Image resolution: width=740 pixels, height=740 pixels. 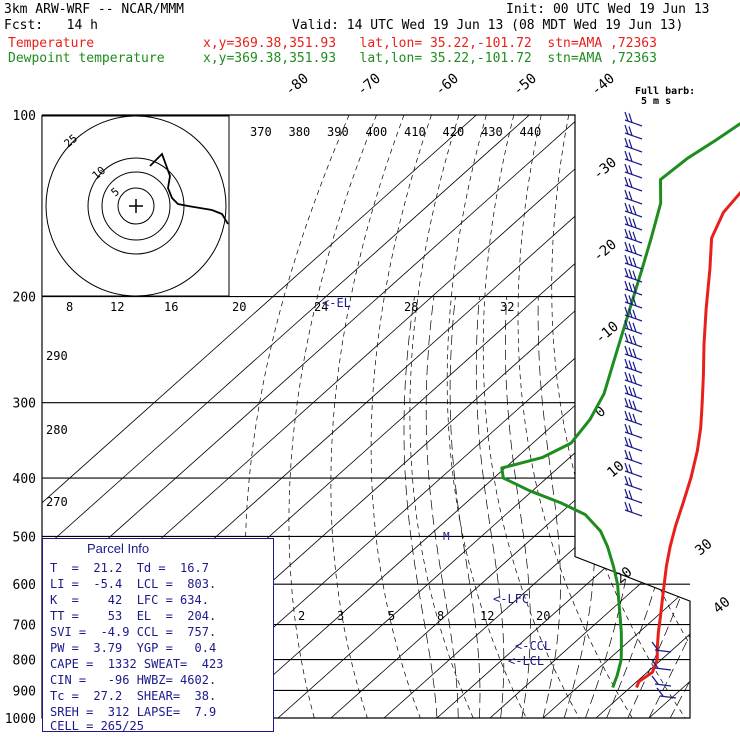 I want to click on ccl-marker: <-CCL, so click(x=533, y=646).